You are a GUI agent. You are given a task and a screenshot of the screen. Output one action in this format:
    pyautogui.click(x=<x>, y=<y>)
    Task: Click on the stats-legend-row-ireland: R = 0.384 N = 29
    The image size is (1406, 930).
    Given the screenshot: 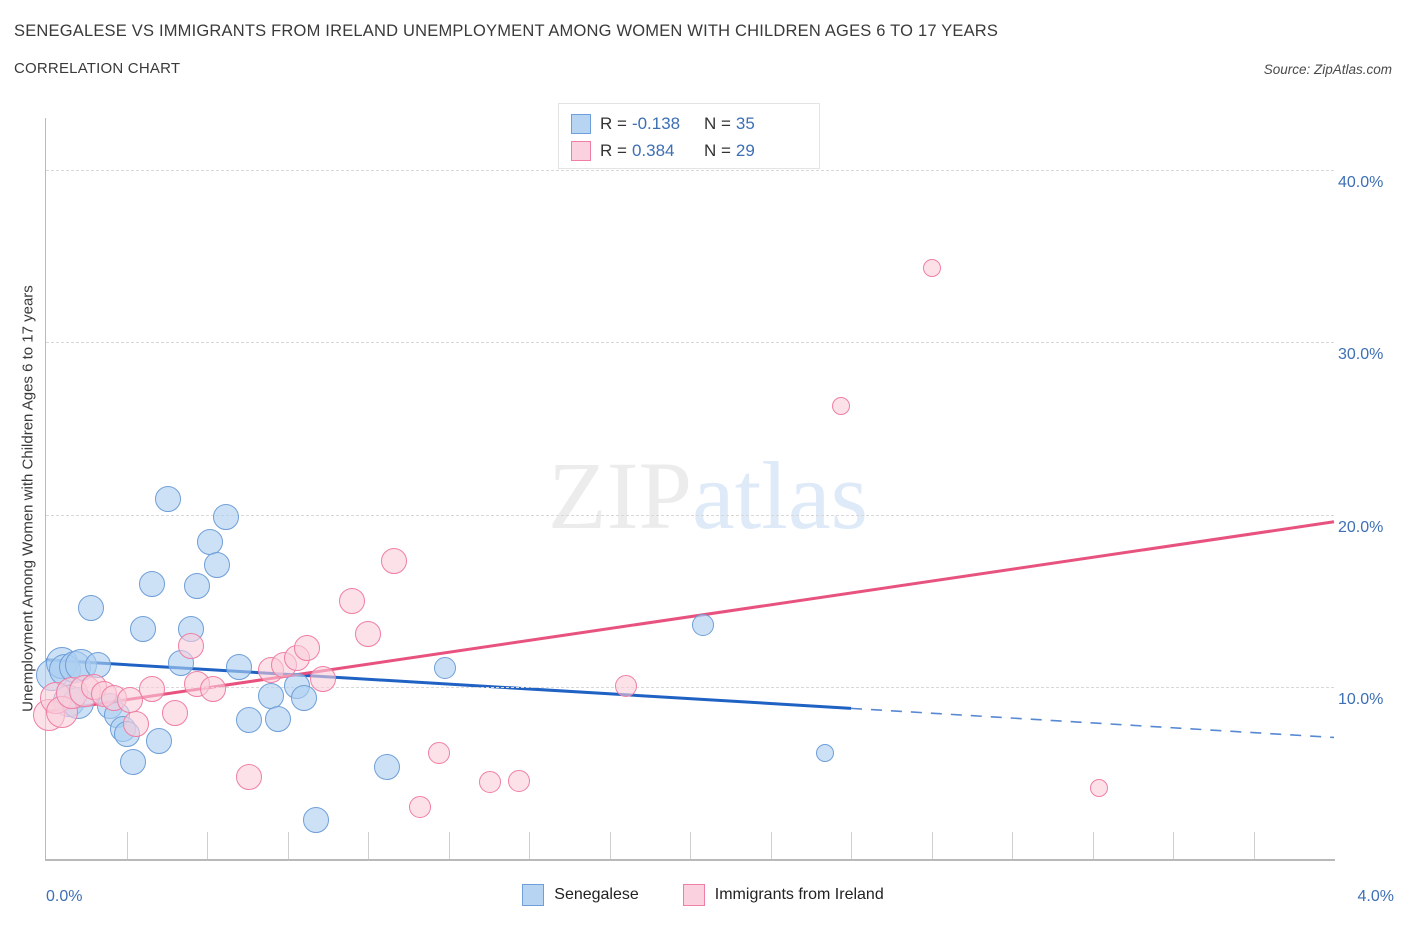 What is the action you would take?
    pyautogui.click(x=663, y=151)
    